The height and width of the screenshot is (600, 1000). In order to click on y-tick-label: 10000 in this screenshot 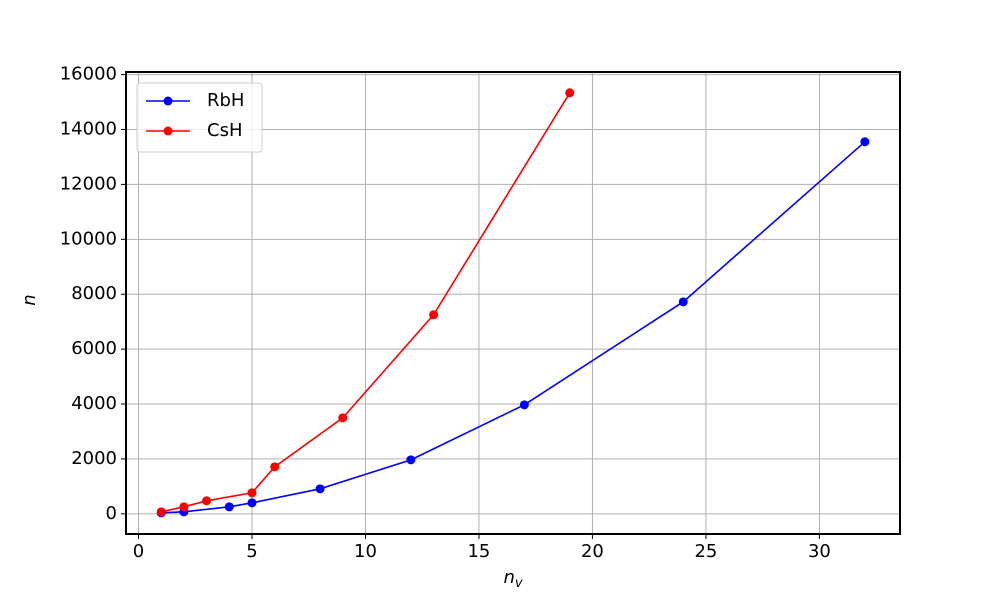, I will do `click(88, 238)`.